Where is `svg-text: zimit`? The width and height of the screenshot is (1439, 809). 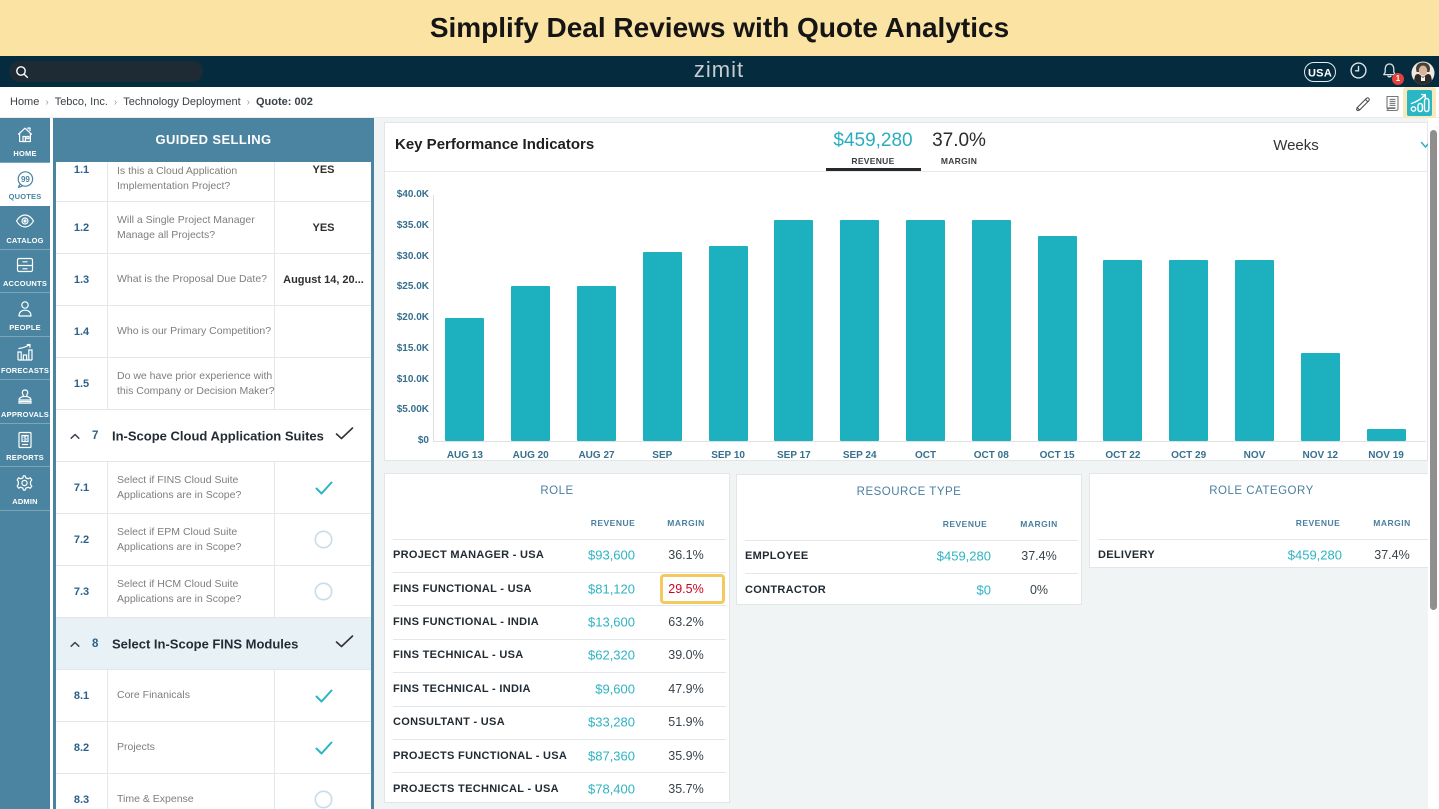 svg-text: zimit is located at coordinates (719, 69).